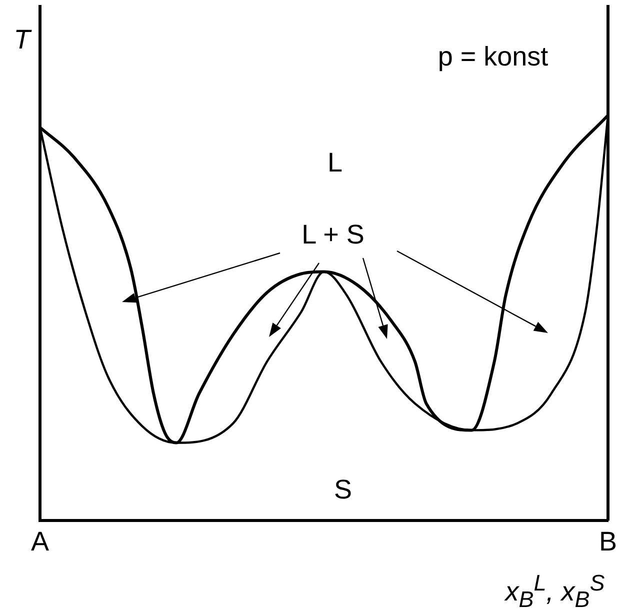  What do you see at coordinates (493, 57) in the screenshot?
I see `text: p = konst` at bounding box center [493, 57].